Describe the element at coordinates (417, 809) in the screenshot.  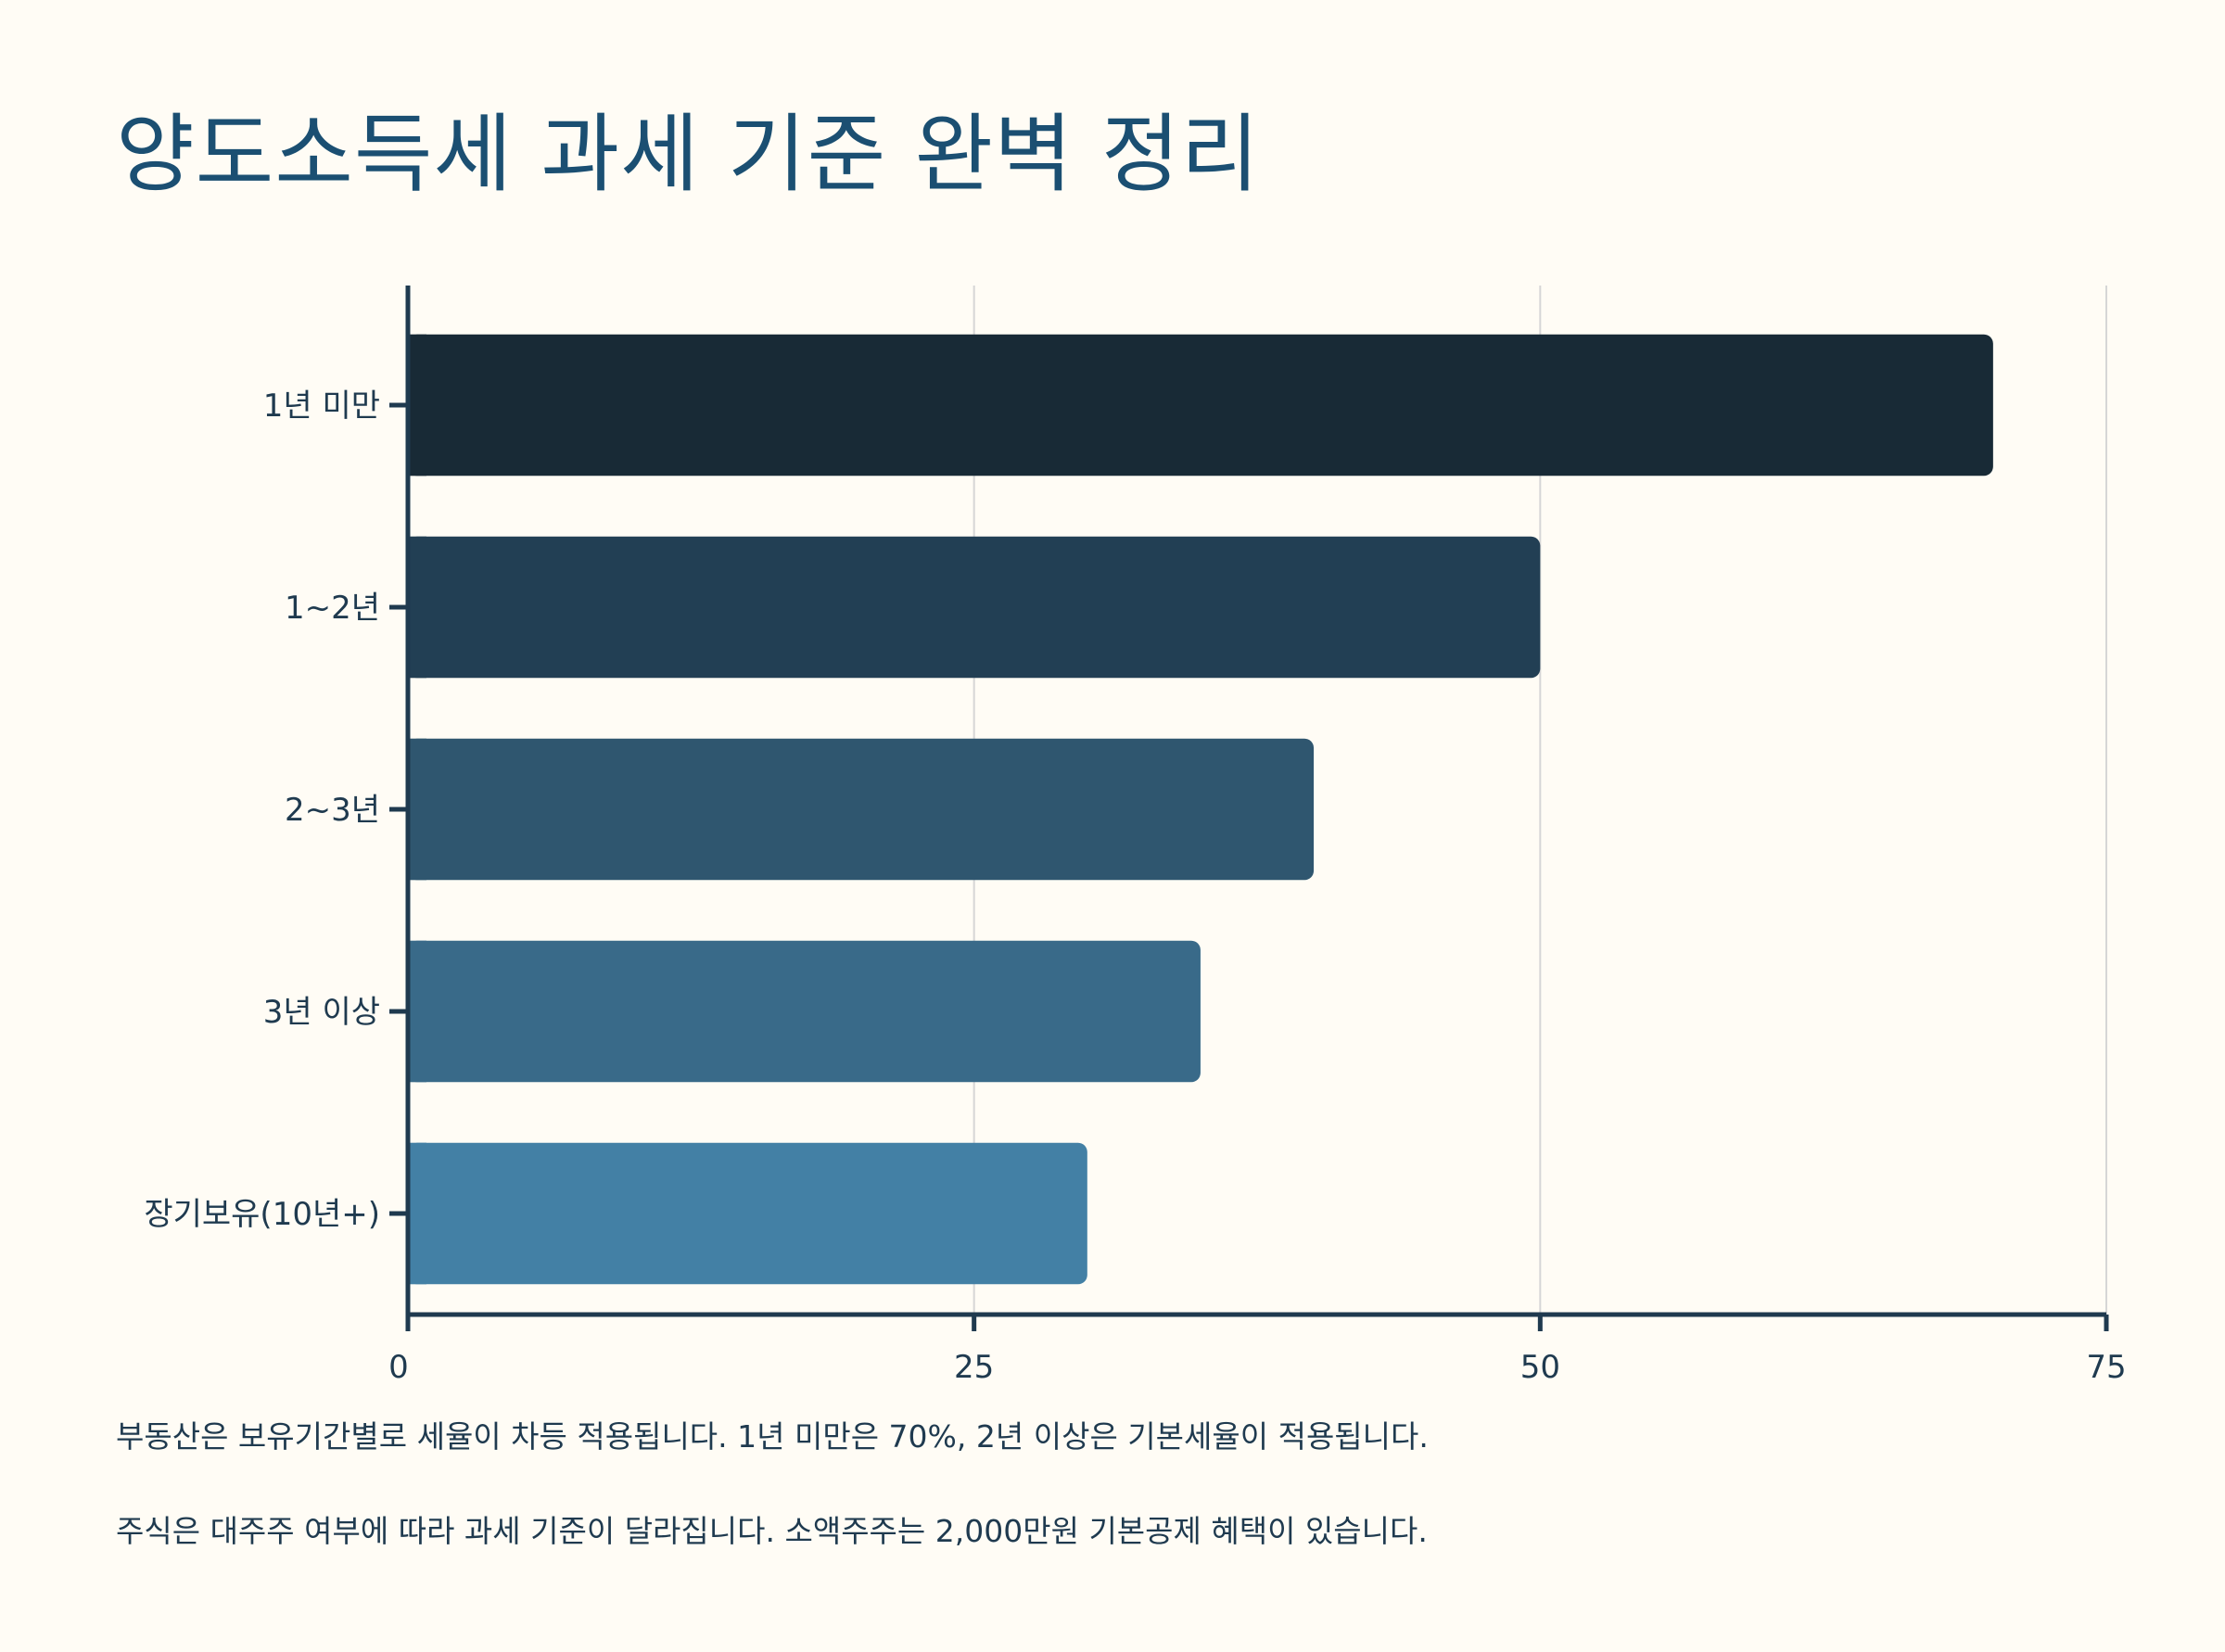
I see `bar-2-base` at that location.